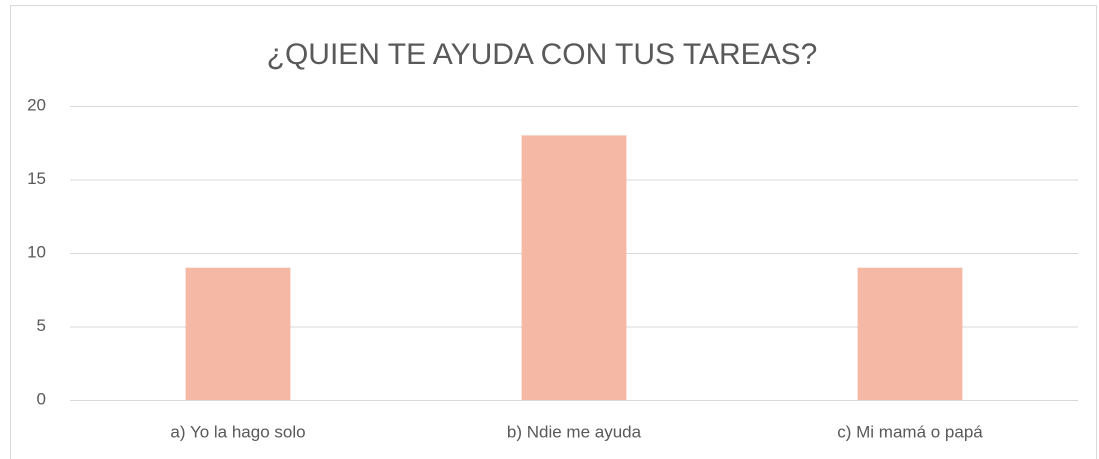  Describe the element at coordinates (574, 431) in the screenshot. I see `x-tick-label: b) Ndie me ayuda` at that location.